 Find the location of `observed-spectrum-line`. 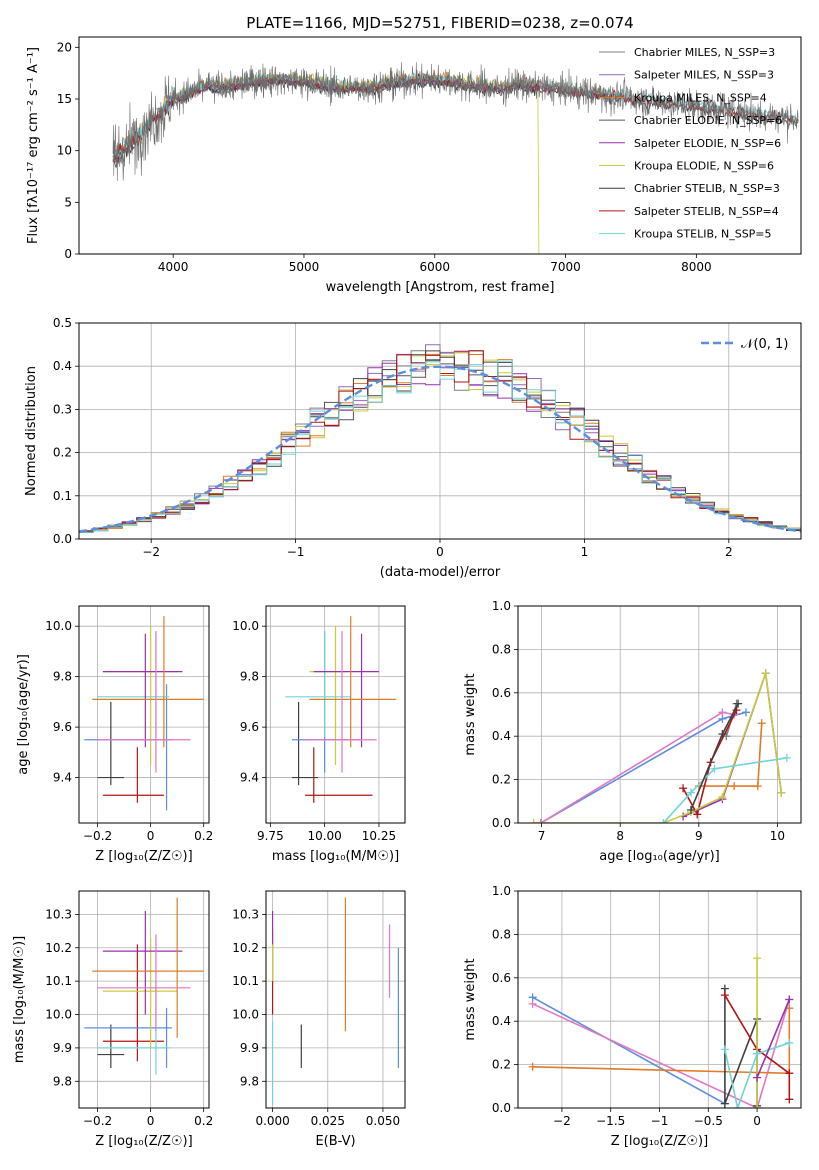

observed-spectrum-line is located at coordinates (455, 121).